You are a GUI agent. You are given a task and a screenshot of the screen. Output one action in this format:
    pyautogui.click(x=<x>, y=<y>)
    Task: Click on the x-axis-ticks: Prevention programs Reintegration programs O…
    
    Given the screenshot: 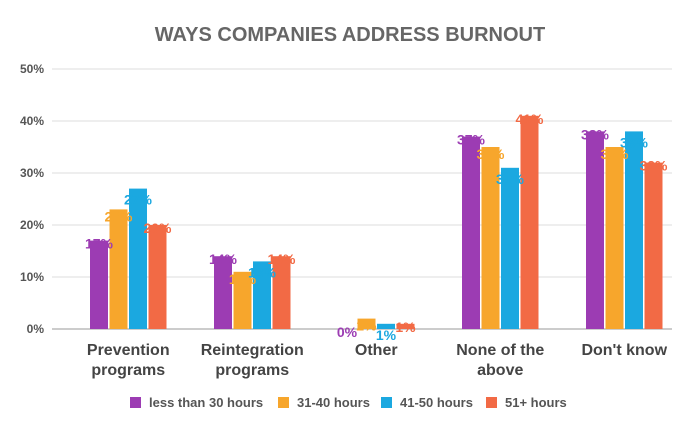 What is the action you would take?
    pyautogui.click(x=377, y=360)
    